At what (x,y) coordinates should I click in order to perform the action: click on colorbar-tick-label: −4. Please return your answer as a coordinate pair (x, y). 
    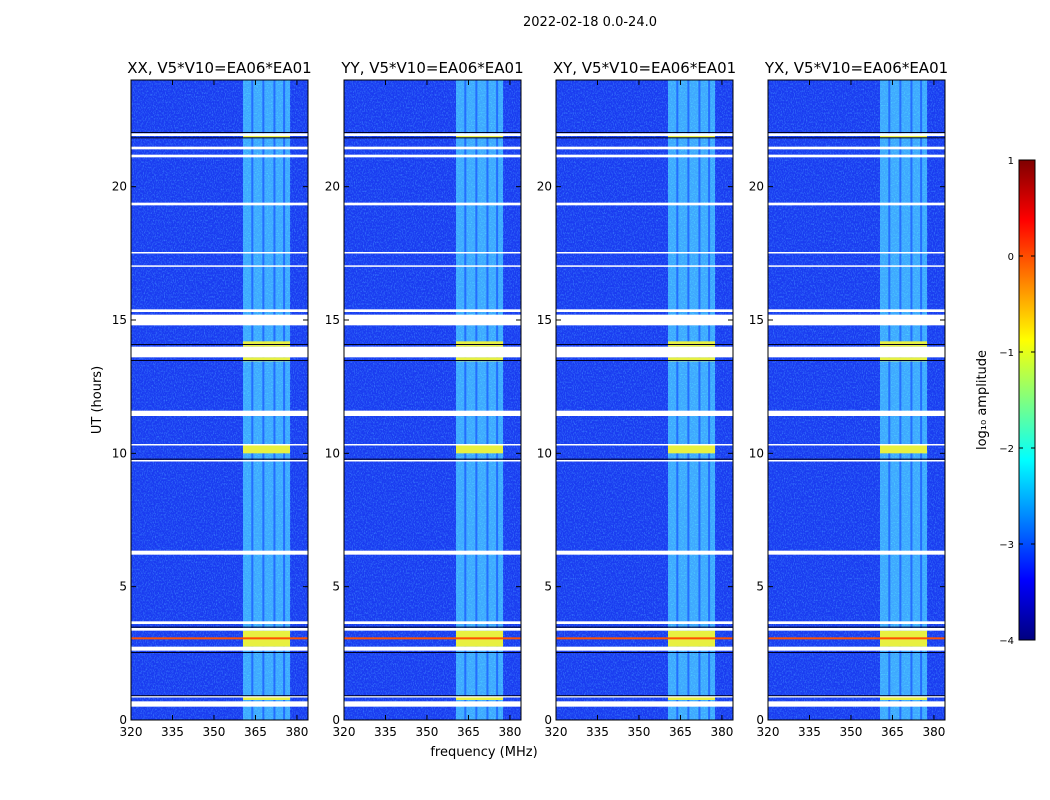
    Looking at the image, I should click on (1006, 641).